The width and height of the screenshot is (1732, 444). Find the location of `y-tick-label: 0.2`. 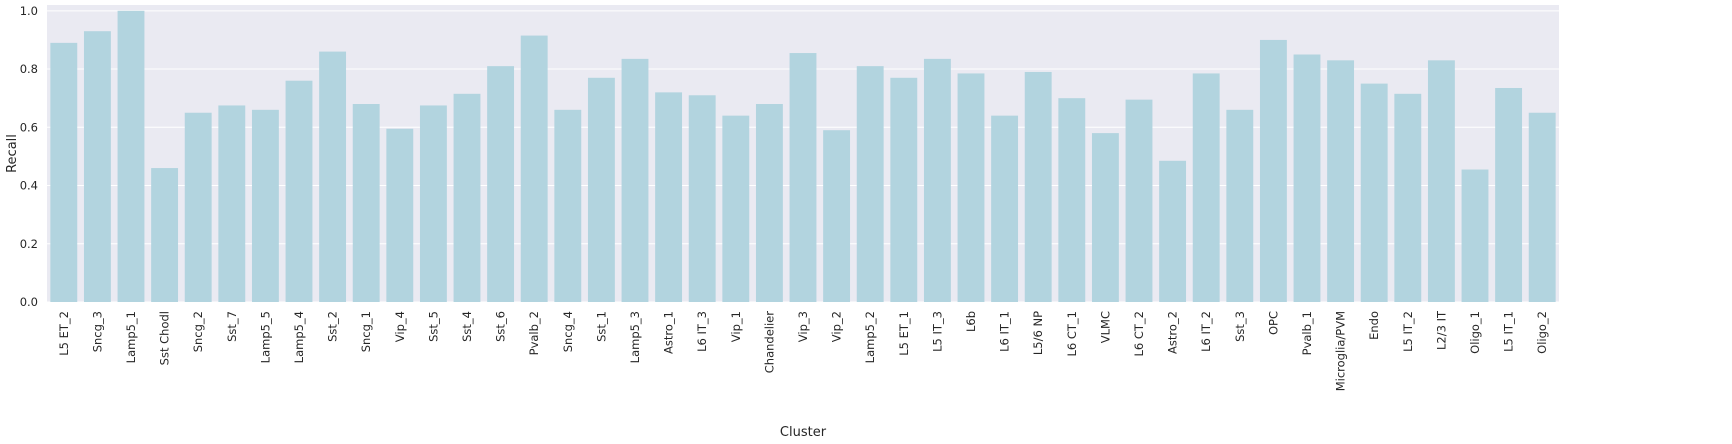

y-tick-label: 0.2 is located at coordinates (29, 244).